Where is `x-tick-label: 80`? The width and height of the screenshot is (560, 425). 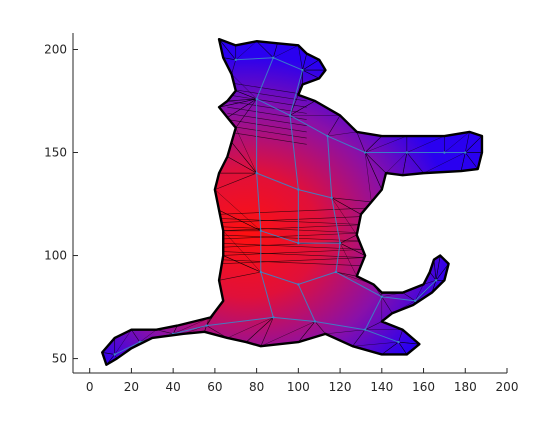 x-tick-label: 80 is located at coordinates (256, 387).